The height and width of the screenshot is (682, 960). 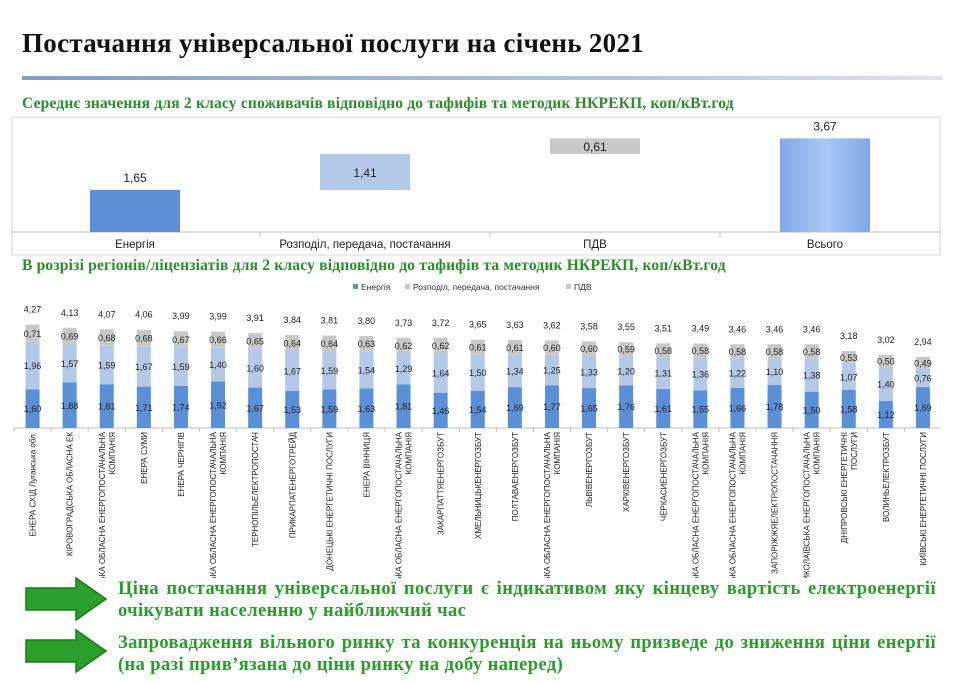 What do you see at coordinates (144, 408) in the screenshot?
I see `data-label: 1,71` at bounding box center [144, 408].